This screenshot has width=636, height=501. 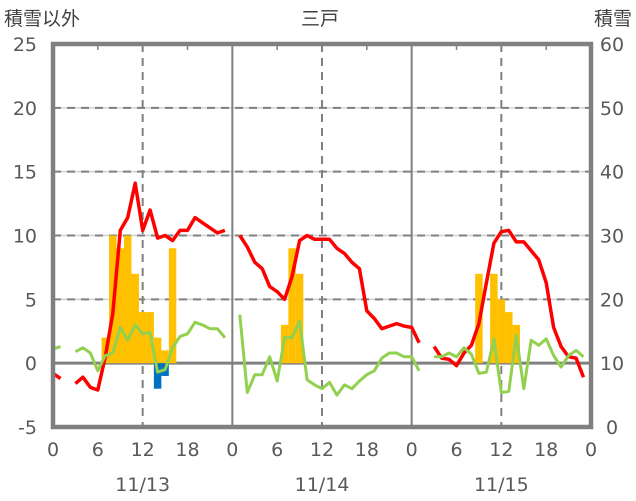 I want to click on left-tick-label: 0, so click(x=31, y=364).